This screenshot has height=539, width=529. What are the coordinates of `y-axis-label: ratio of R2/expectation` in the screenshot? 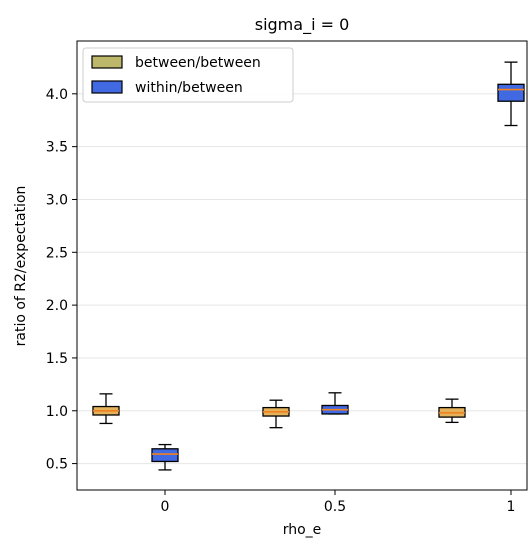 It's located at (21, 266).